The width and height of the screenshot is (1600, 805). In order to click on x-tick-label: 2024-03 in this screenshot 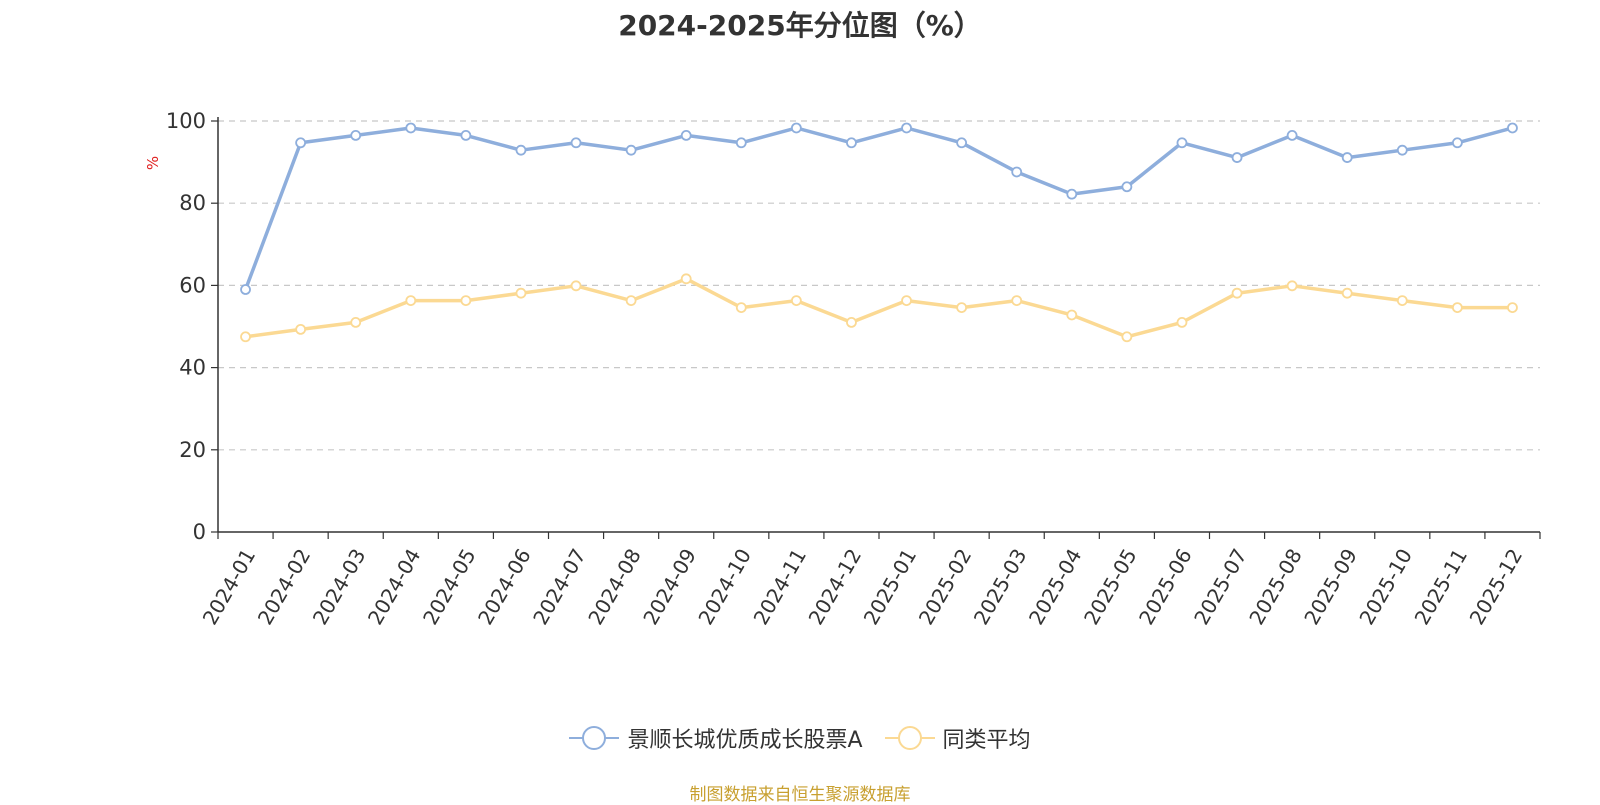, I will do `click(339, 587)`.